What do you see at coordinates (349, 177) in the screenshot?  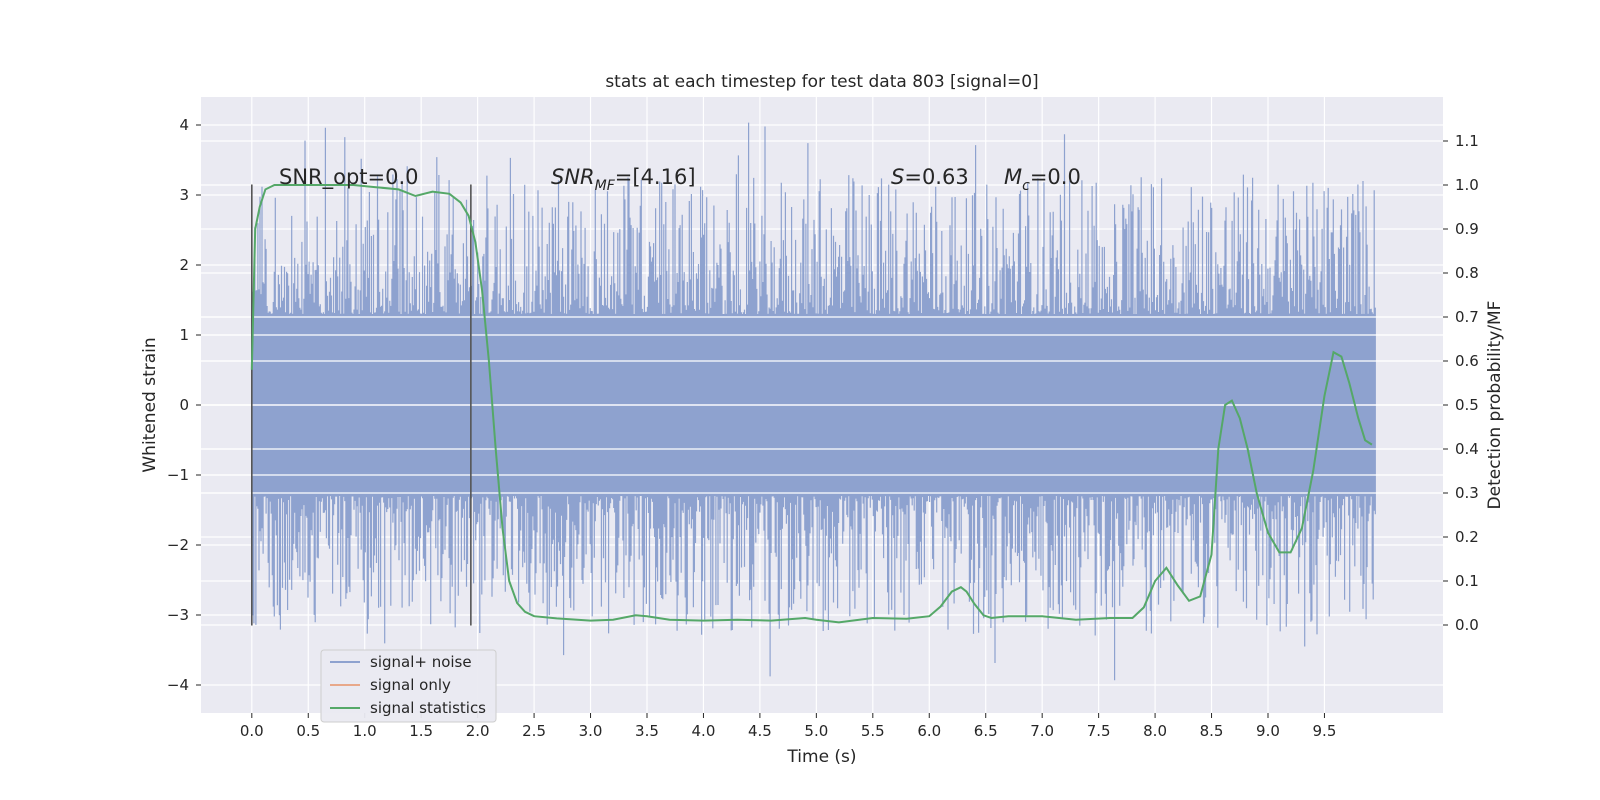 I see `annotation-snr-opt: SNR_opt=0.0` at bounding box center [349, 177].